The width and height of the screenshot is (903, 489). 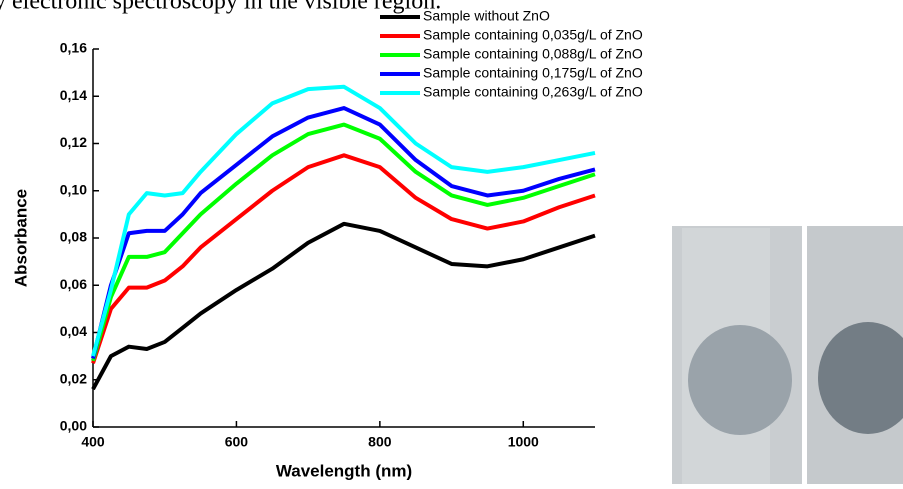 What do you see at coordinates (20, 238) in the screenshot?
I see `y-axis-label: Absorbance` at bounding box center [20, 238].